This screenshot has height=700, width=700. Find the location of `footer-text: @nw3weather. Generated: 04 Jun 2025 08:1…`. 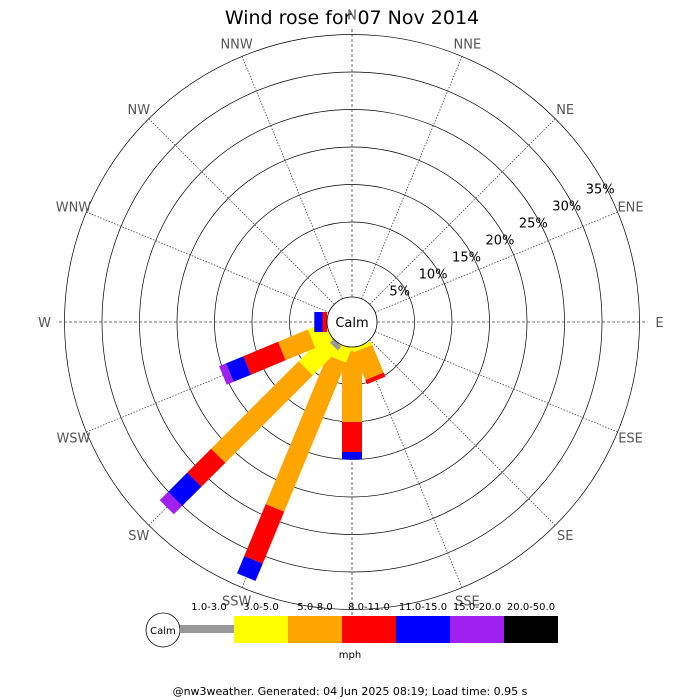

footer-text: @nw3weather. Generated: 04 Jun 2025 08:1… is located at coordinates (350, 691).